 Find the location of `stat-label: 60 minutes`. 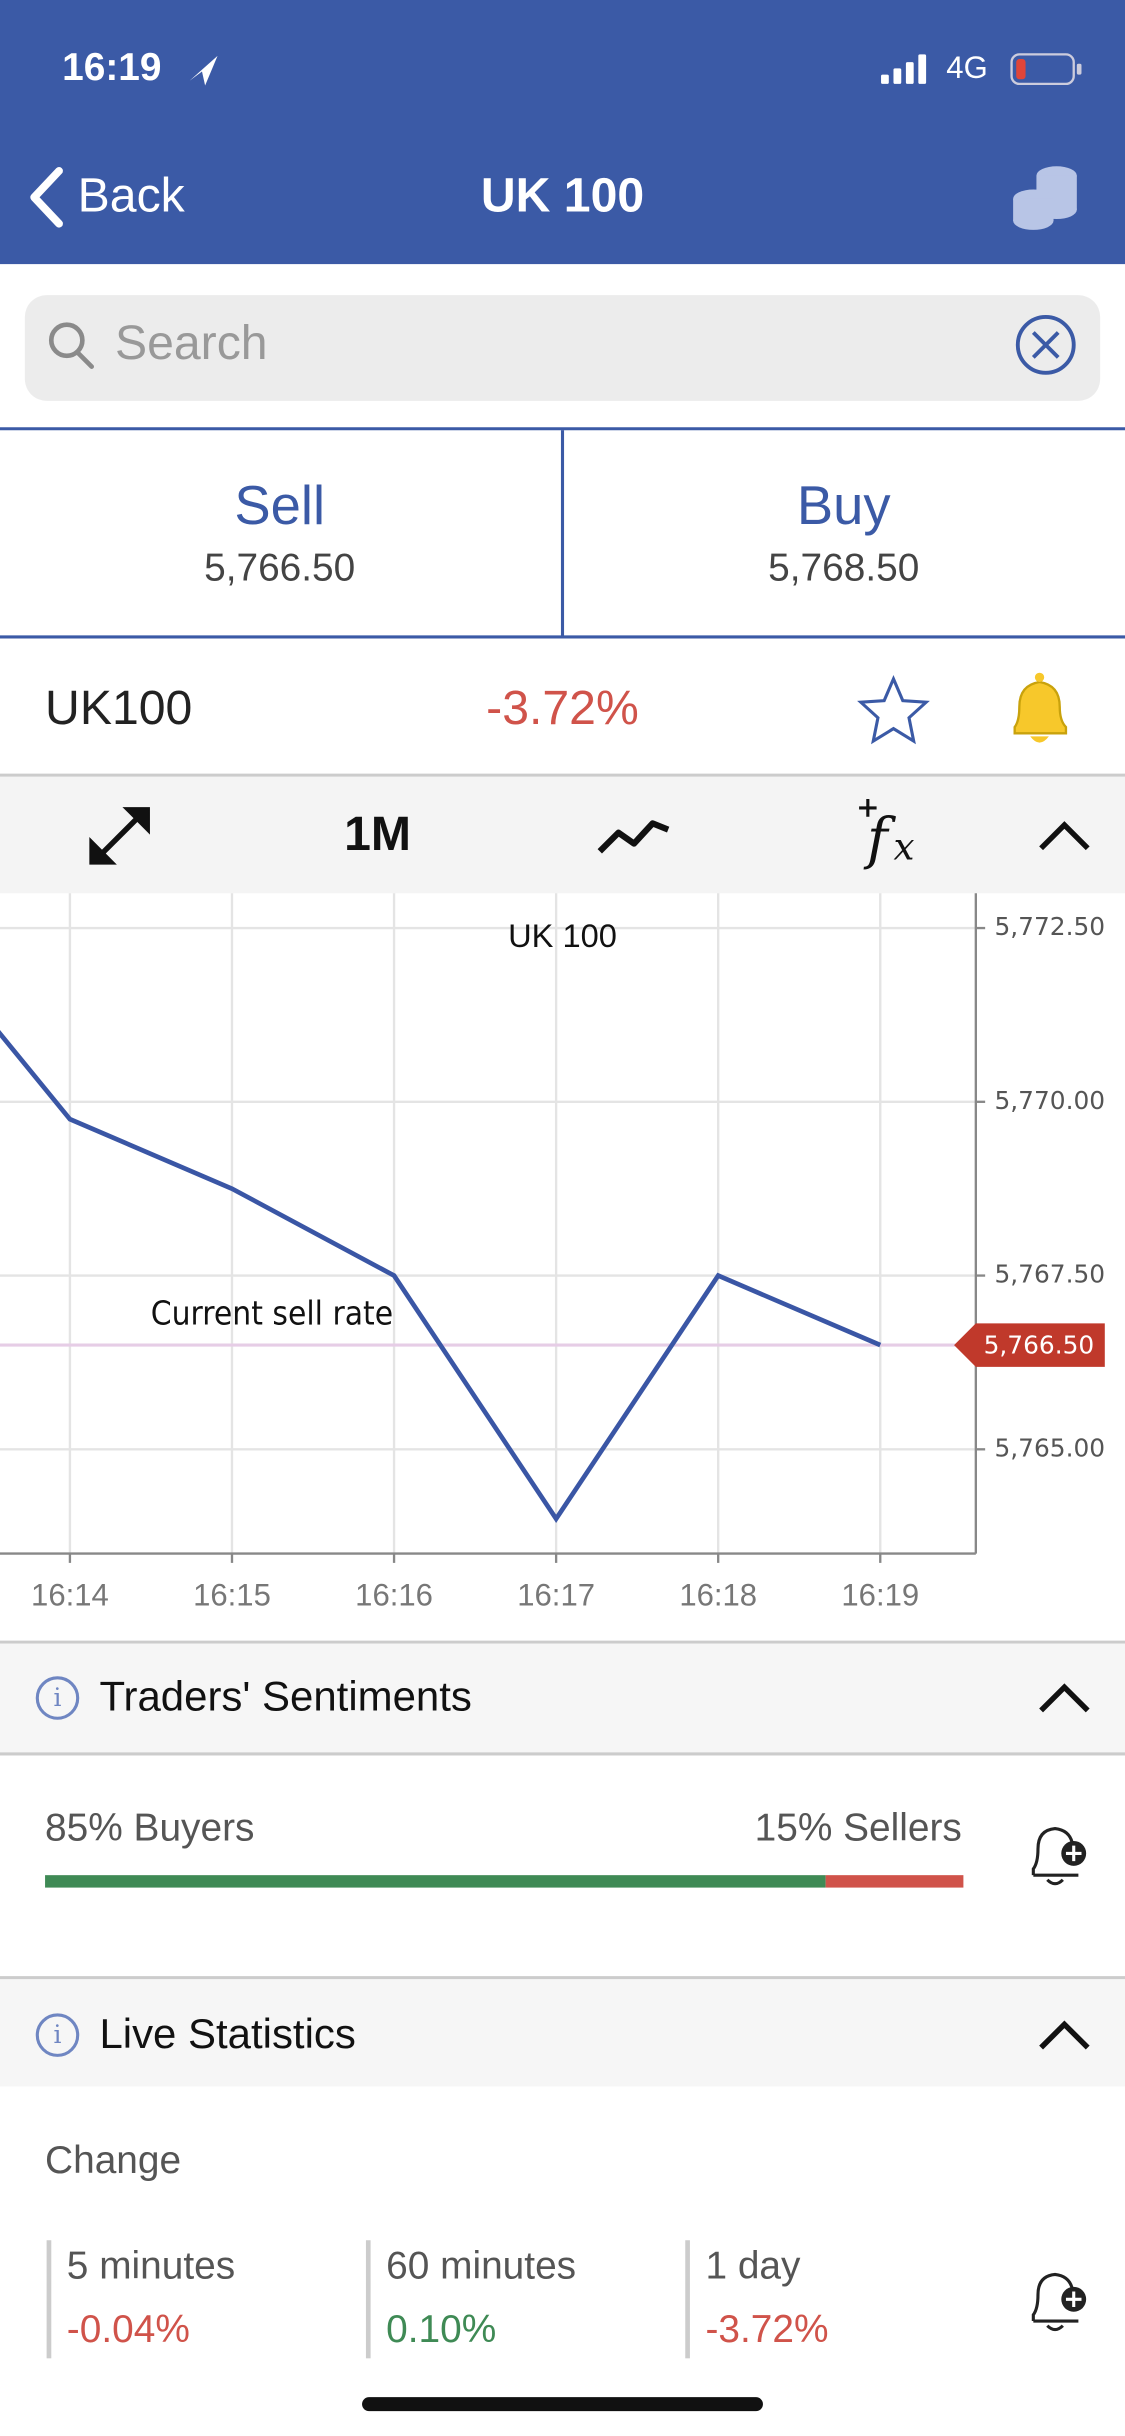

stat-label: 60 minutes is located at coordinates (481, 2265).